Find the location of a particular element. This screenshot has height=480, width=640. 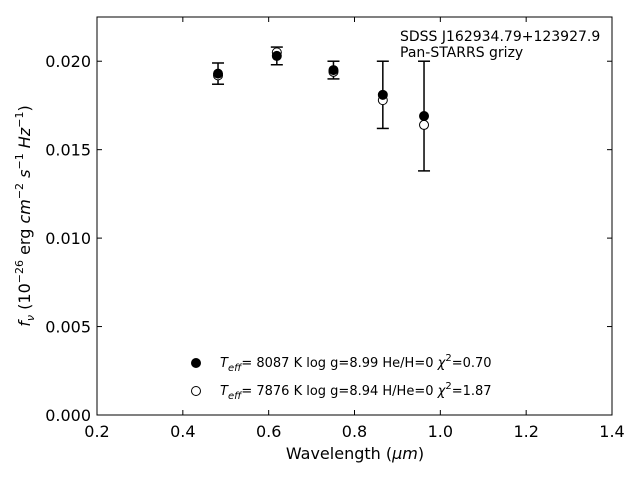

x-tick-label: 1.0 is located at coordinates (440, 431).